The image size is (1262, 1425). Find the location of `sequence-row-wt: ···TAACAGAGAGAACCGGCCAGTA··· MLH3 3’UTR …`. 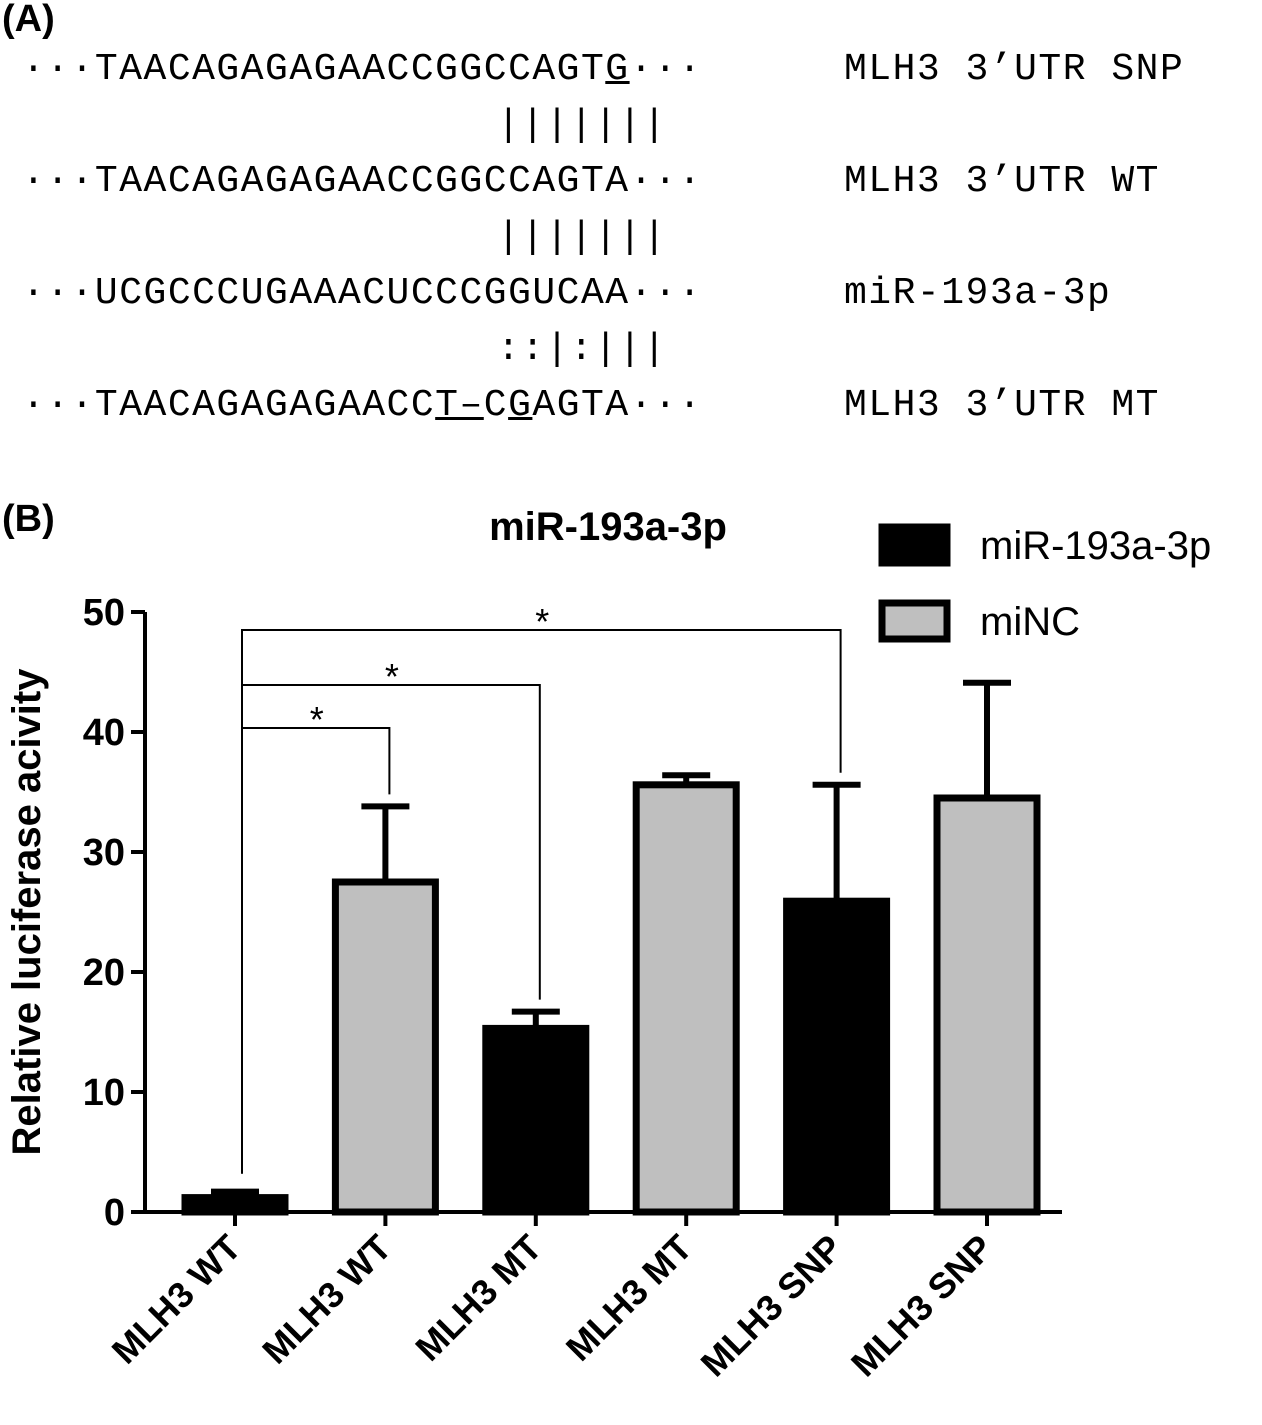

sequence-row-wt: ···TAACAGAGAGAACCGGCCAGTA··· MLH3 3’UTR … is located at coordinates (642, 185).